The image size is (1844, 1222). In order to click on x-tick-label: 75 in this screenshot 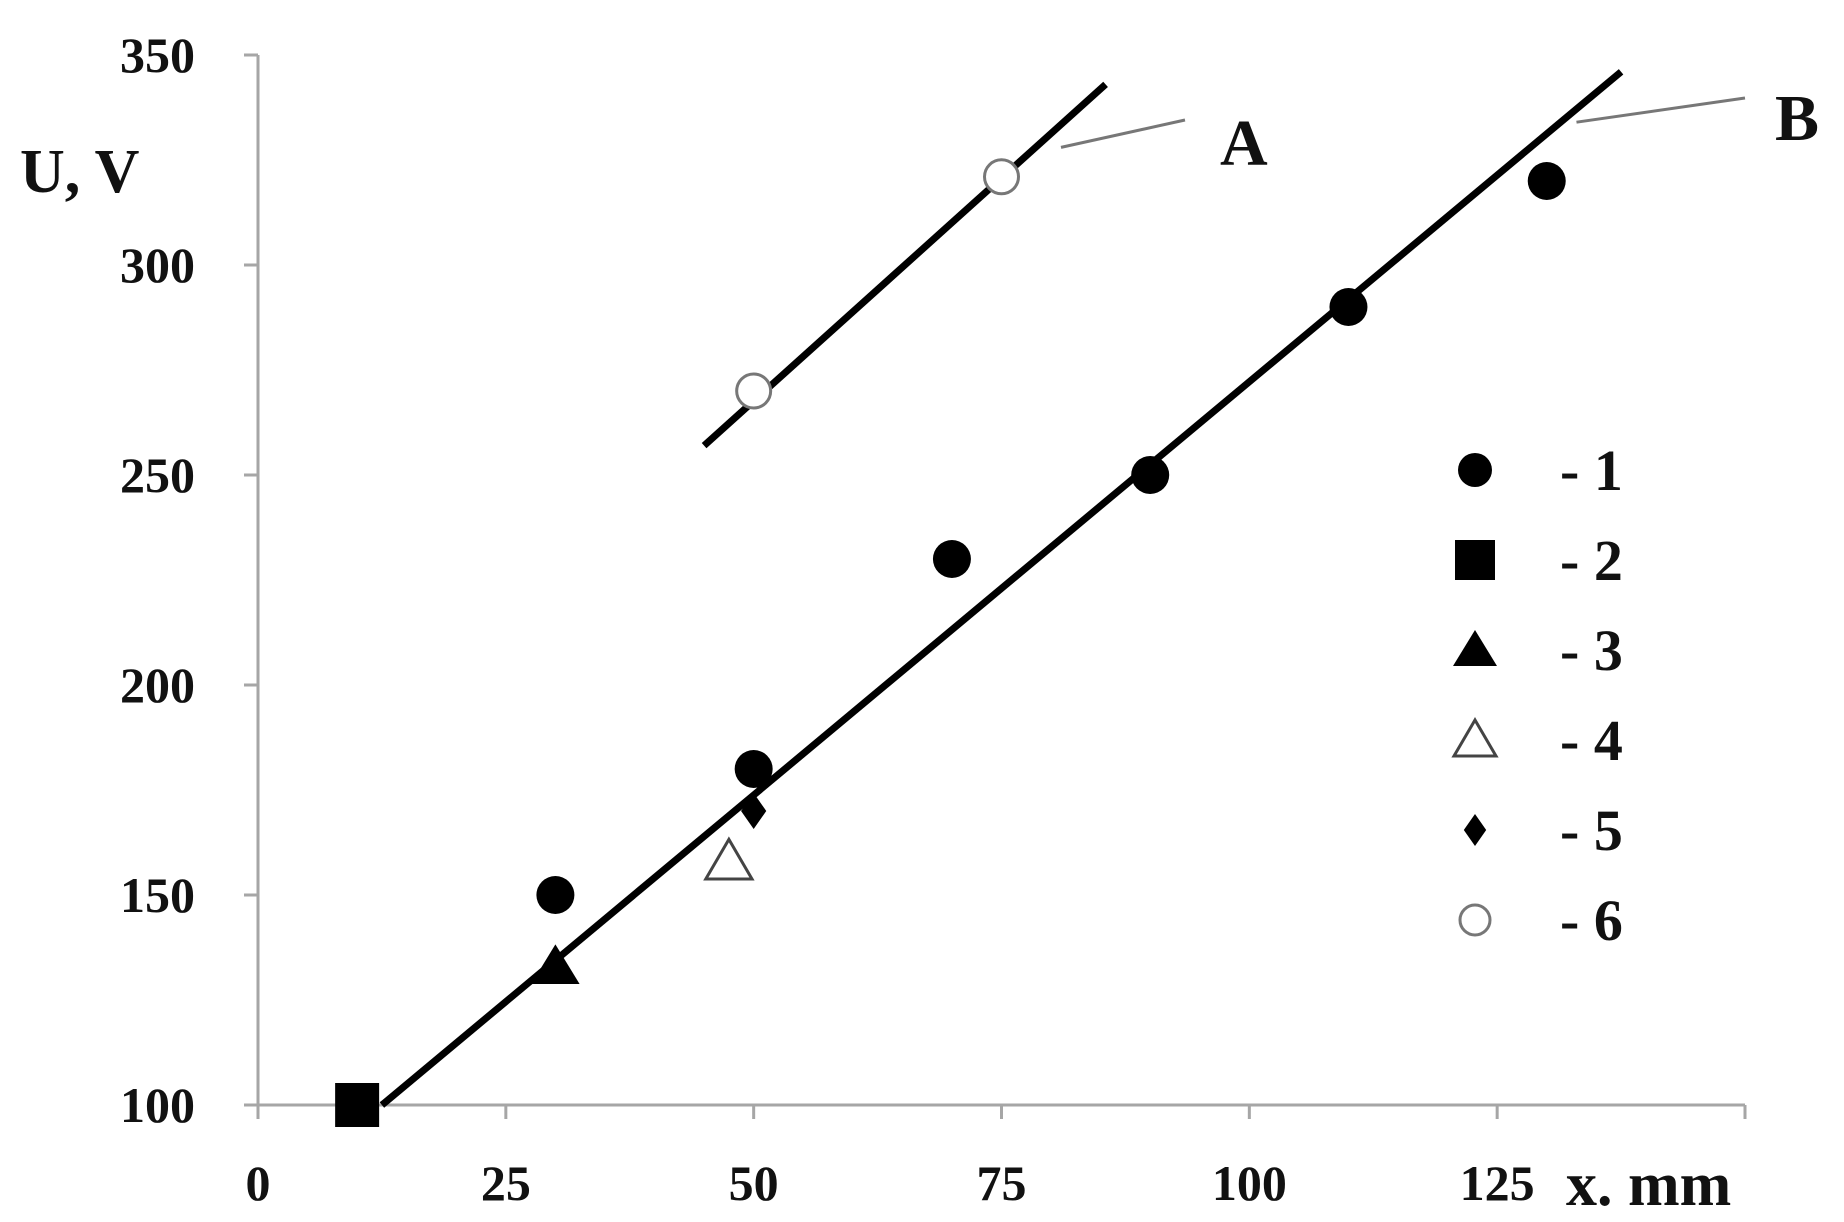, I will do `click(1002, 1183)`.